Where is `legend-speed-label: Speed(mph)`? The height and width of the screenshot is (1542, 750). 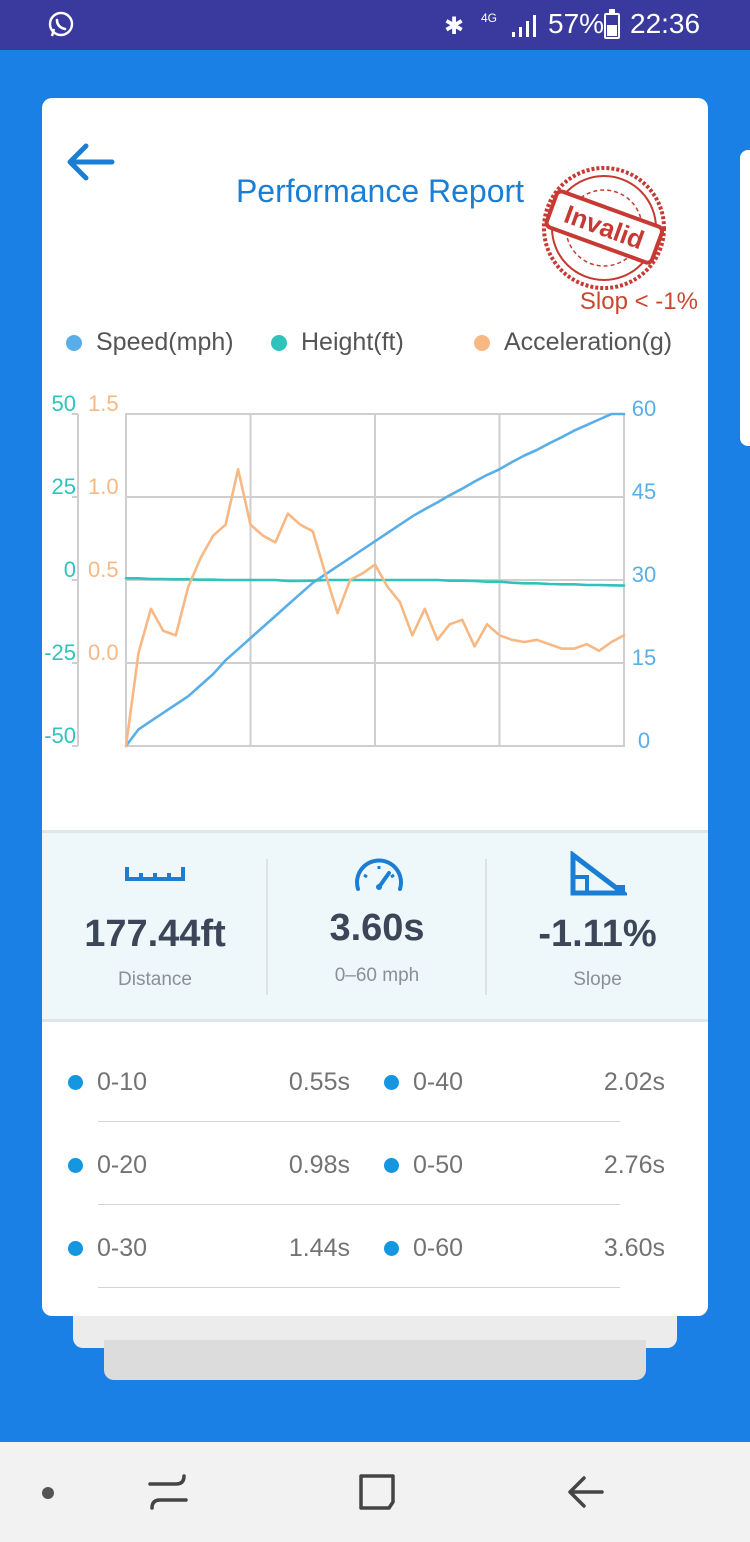 legend-speed-label: Speed(mph) is located at coordinates (165, 342).